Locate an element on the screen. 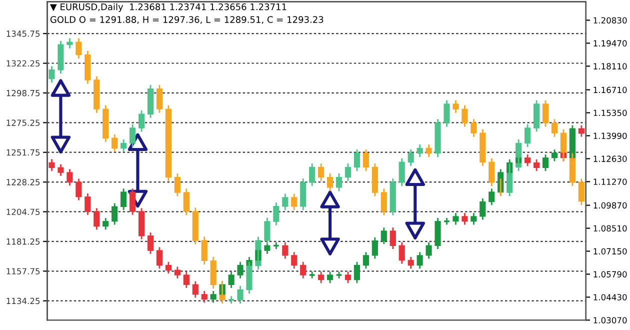  chart-title: ▼ EURUSD,Daily 1.23681 1.23741 1.23656 1.23711 is located at coordinates (168, 7).